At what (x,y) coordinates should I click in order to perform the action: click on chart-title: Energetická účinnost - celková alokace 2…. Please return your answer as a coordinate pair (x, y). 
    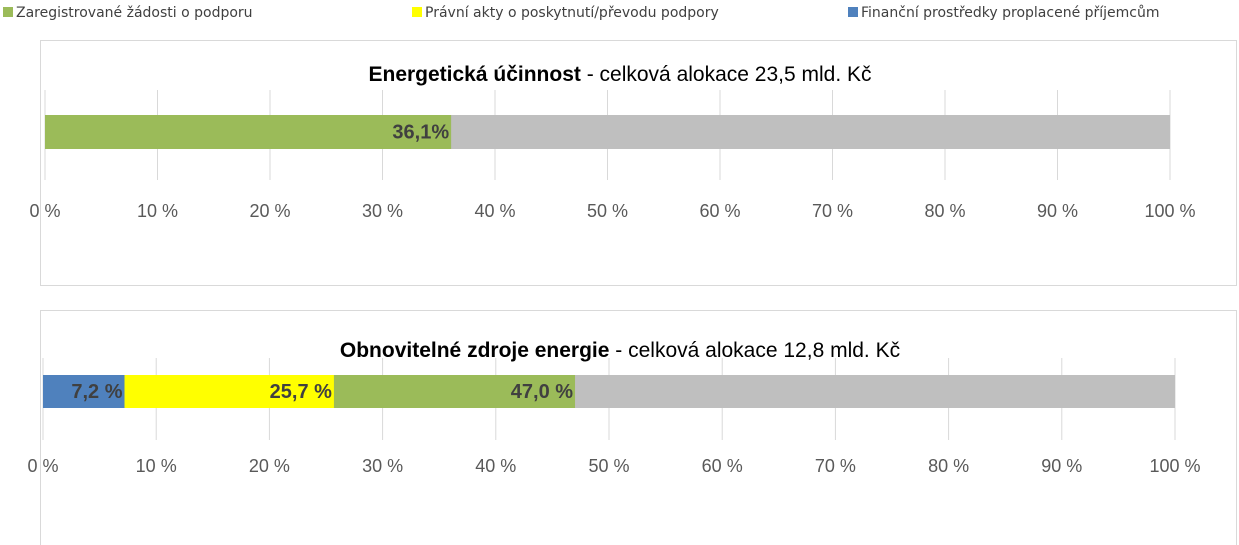
    Looking at the image, I should click on (619, 74).